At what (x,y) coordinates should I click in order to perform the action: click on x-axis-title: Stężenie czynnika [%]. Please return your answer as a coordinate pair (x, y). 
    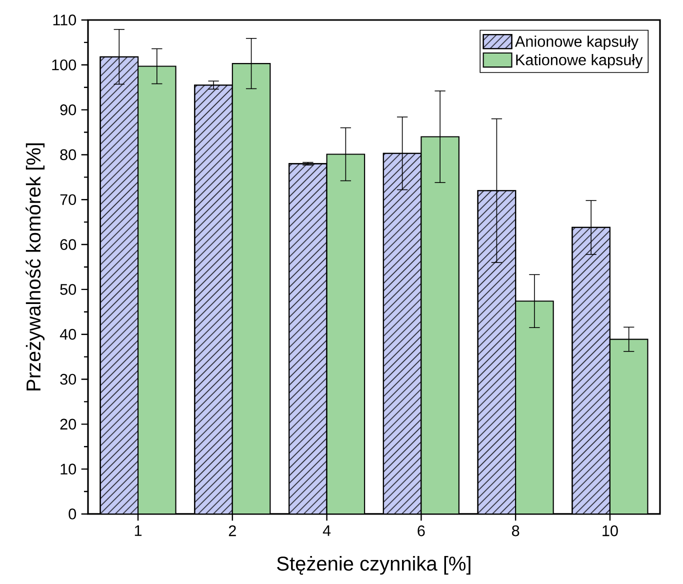
    Looking at the image, I should click on (373, 565).